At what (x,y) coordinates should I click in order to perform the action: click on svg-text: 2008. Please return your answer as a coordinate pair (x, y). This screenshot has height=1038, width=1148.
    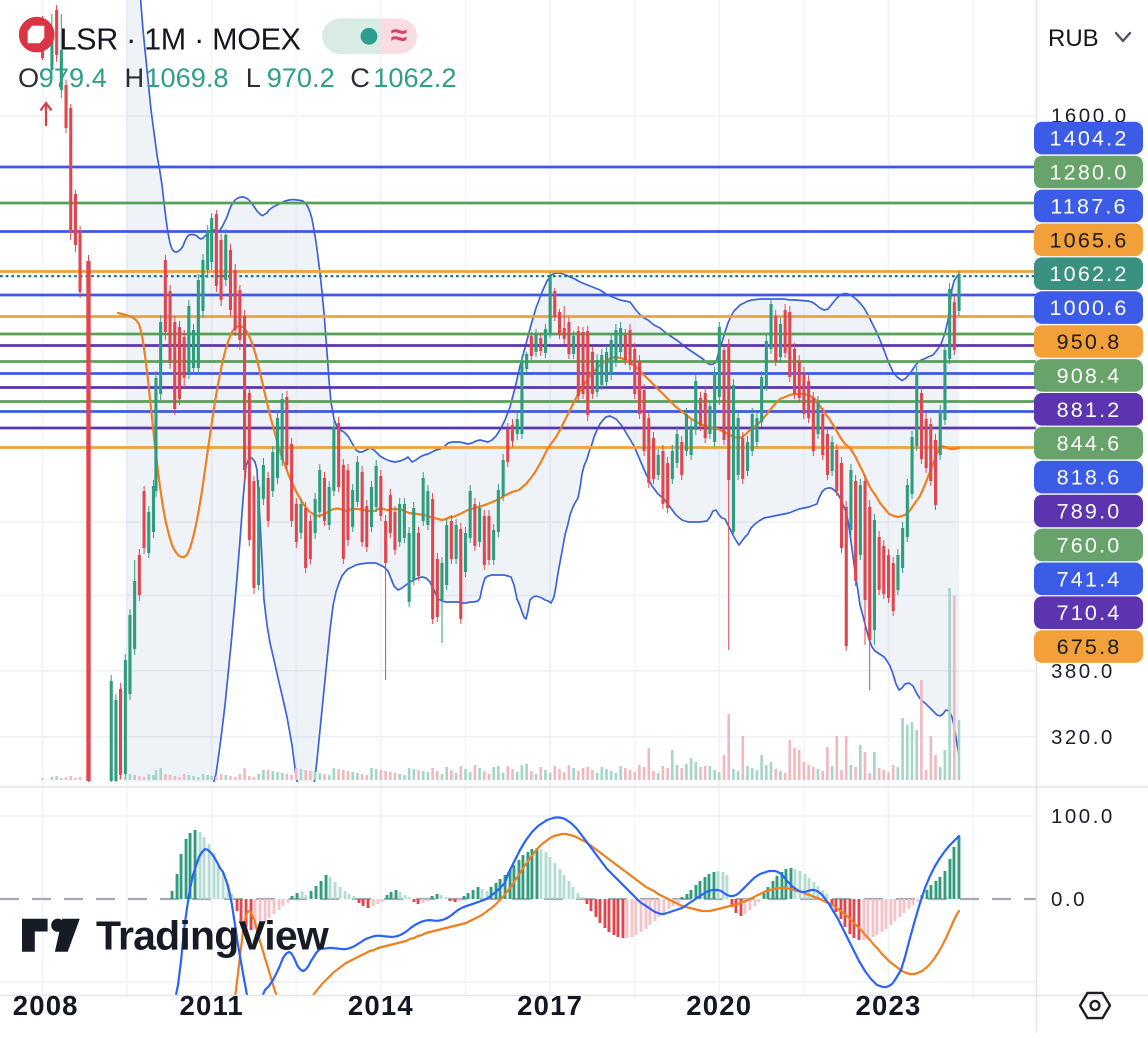
    Looking at the image, I should click on (46, 1005).